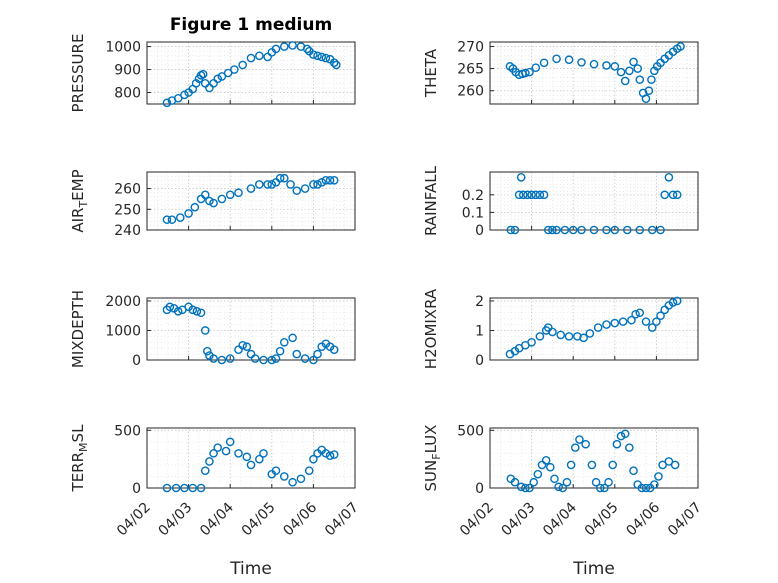 The height and width of the screenshot is (583, 778). What do you see at coordinates (127, 431) in the screenshot?
I see `y-tick-label: 500` at bounding box center [127, 431].